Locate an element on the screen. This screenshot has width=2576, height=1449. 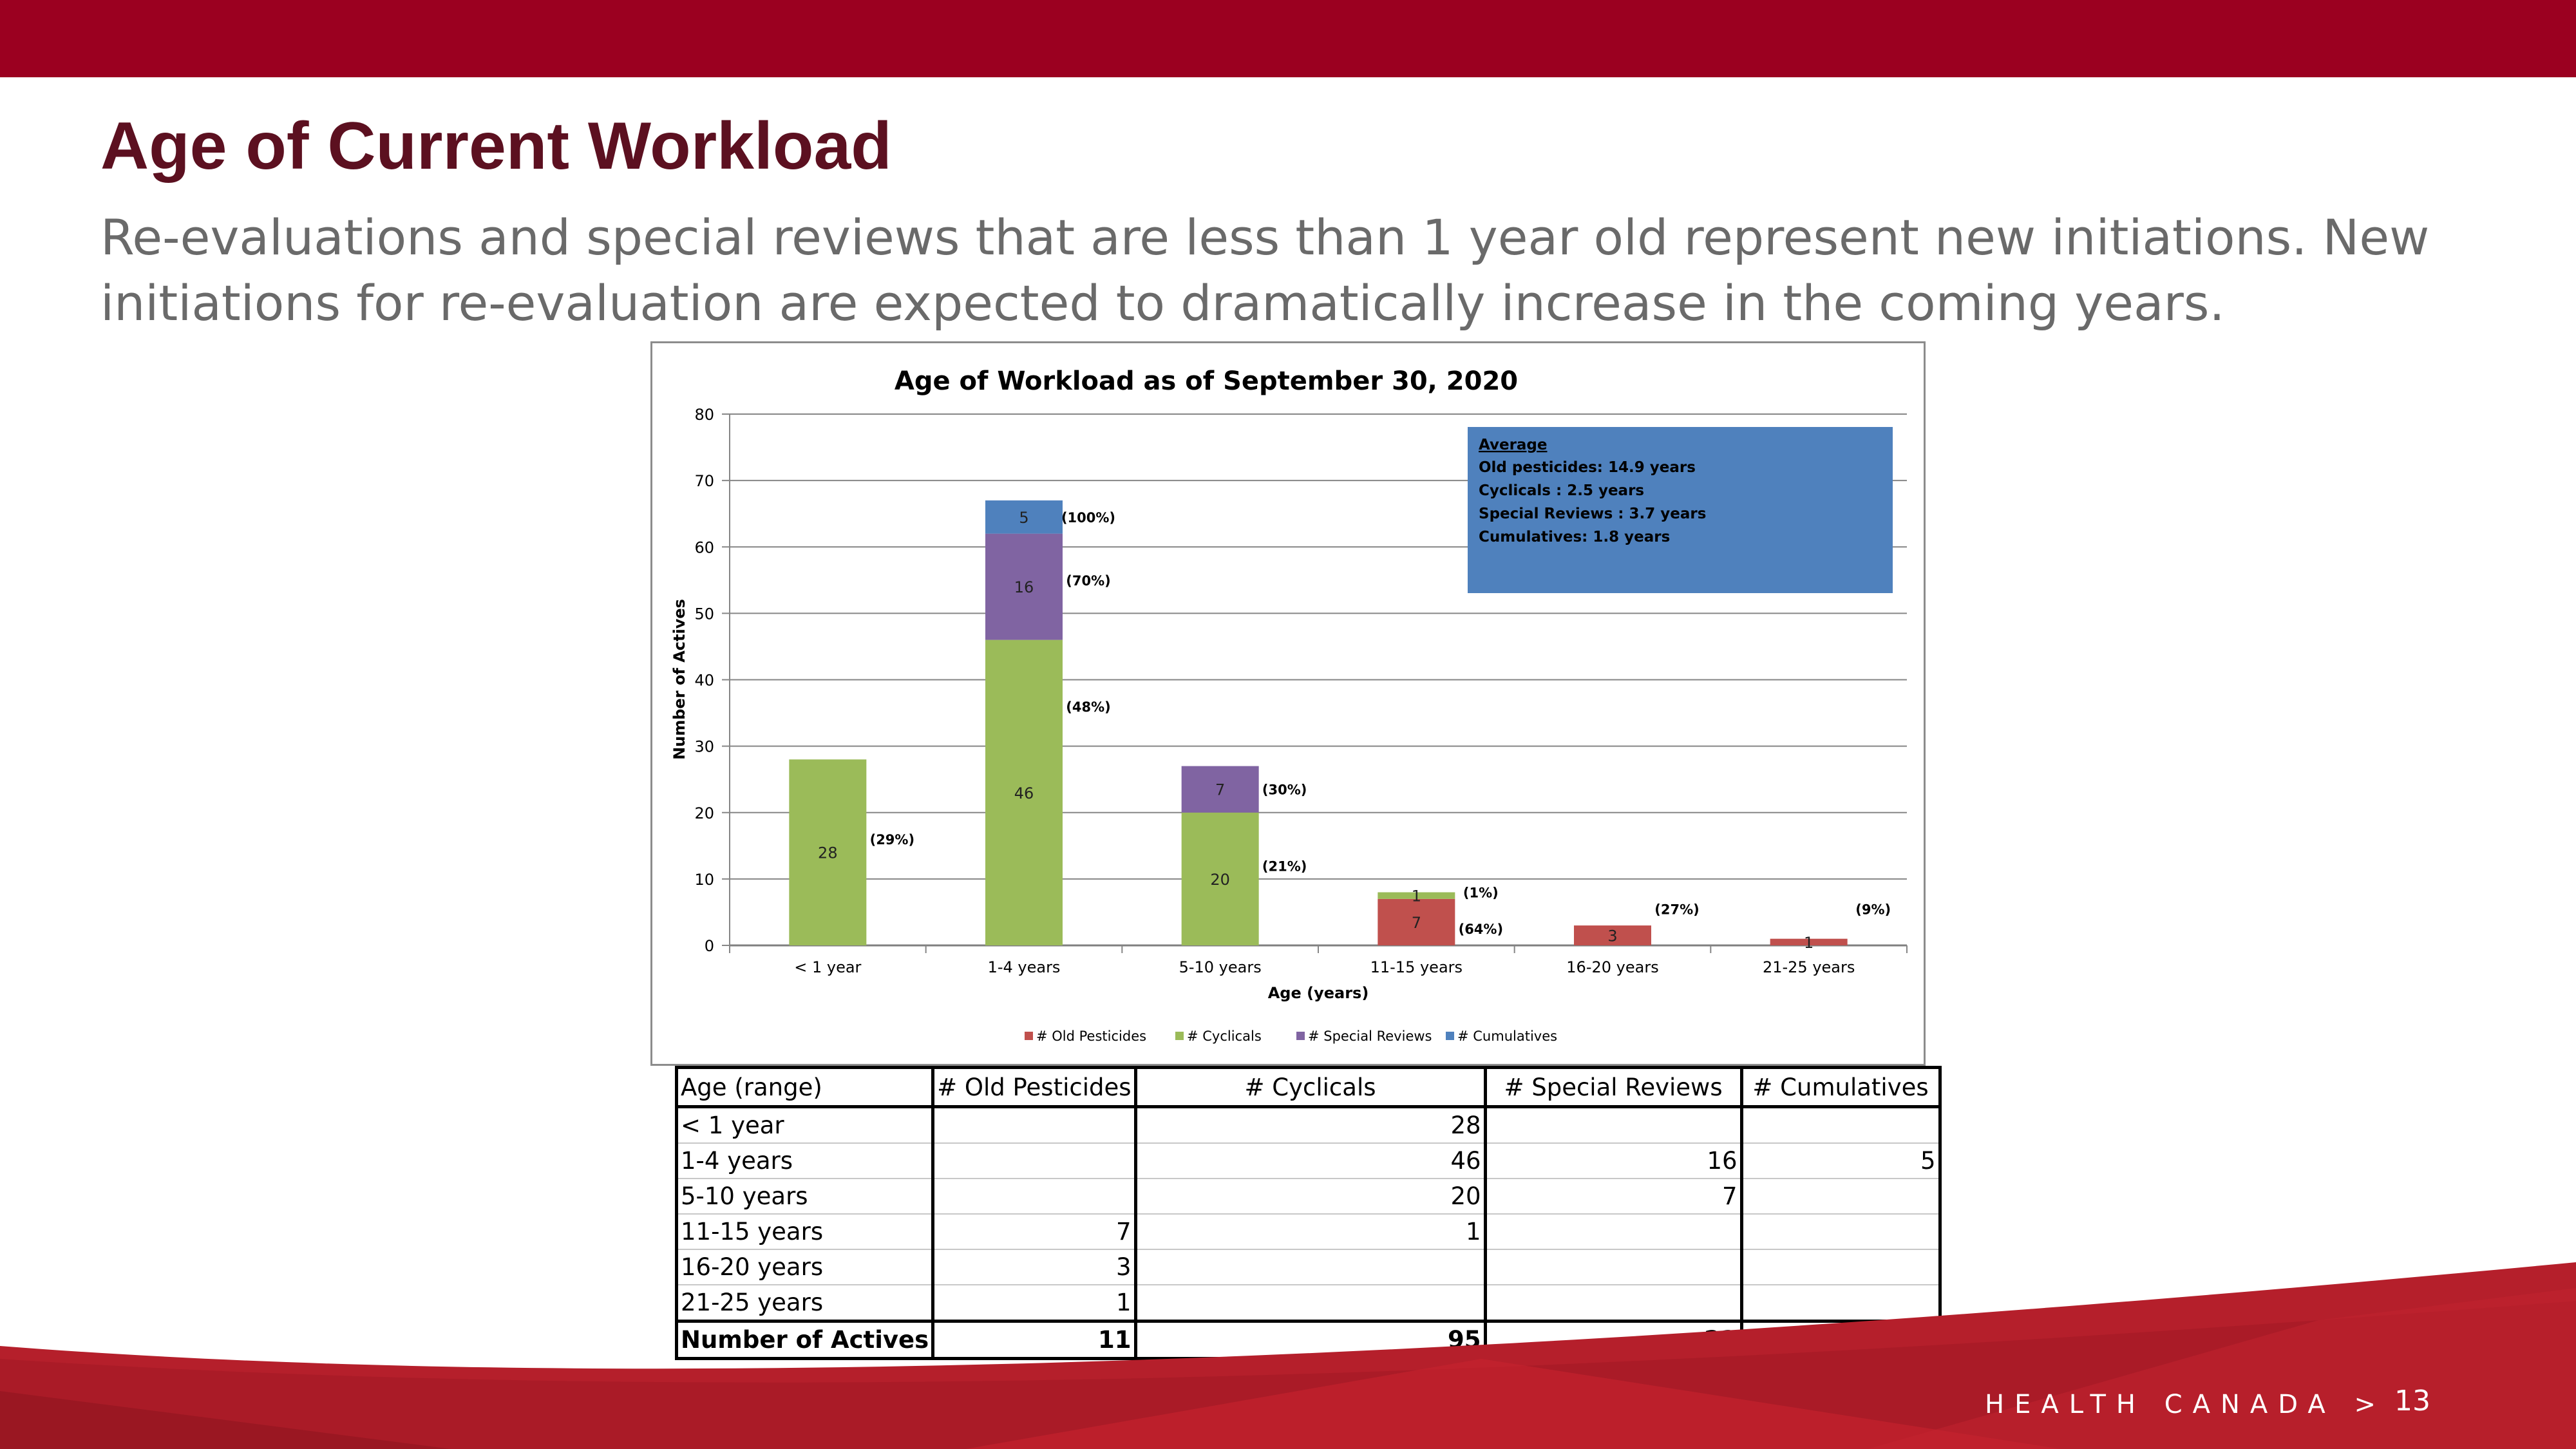
table-cell: 5 is located at coordinates (1841, 1161).